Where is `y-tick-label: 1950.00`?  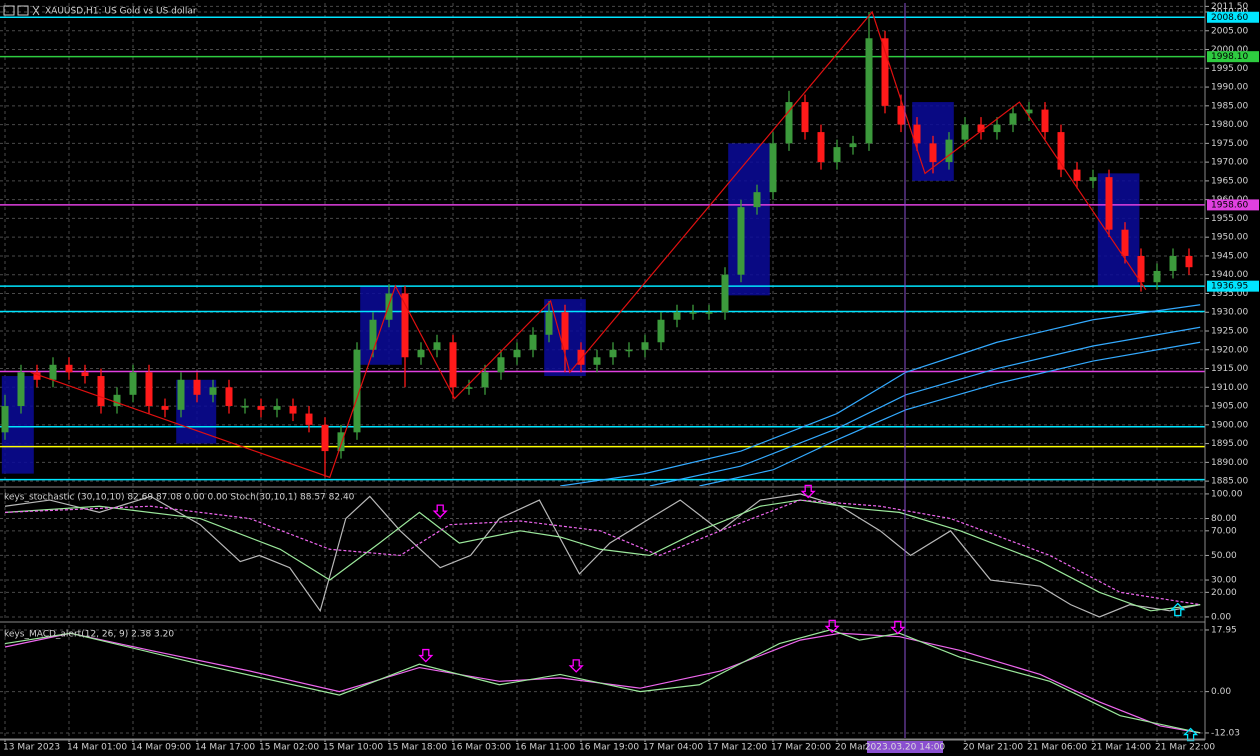
y-tick-label: 1950.00 is located at coordinates (1229, 238).